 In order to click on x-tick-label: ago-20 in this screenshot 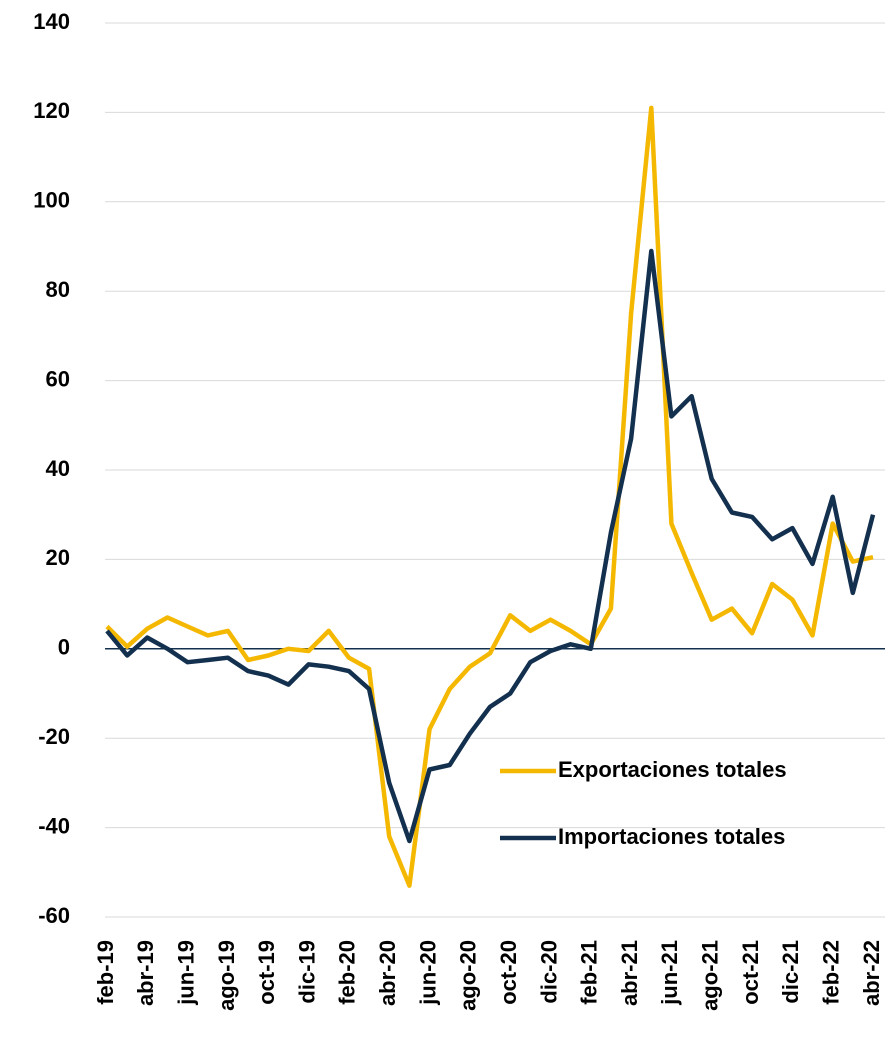, I will do `click(468, 975)`.